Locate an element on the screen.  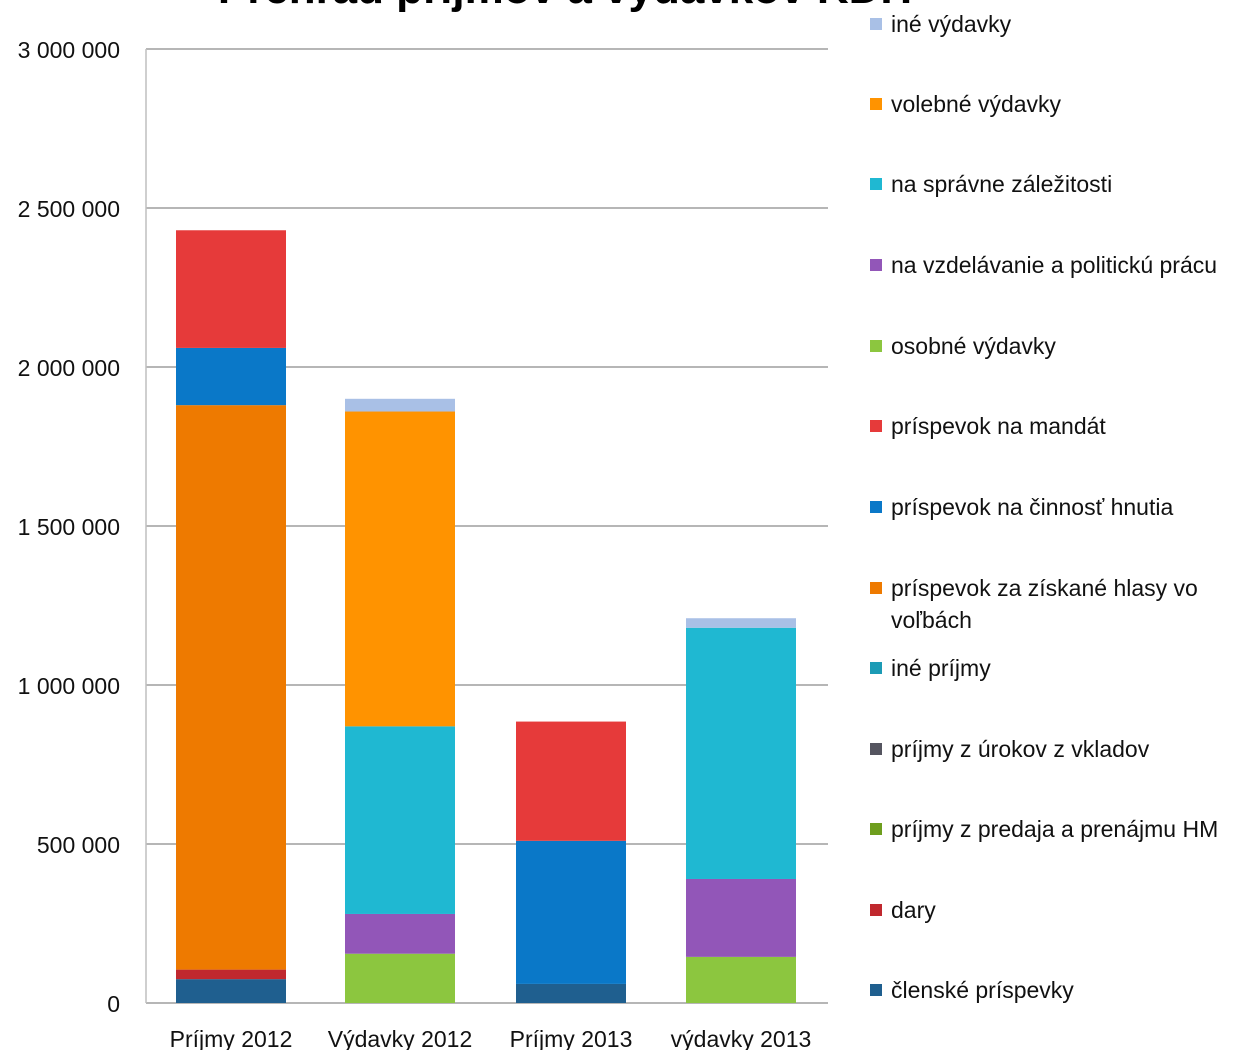
x-tick-label: Príjmy 2013 is located at coordinates (571, 1038).